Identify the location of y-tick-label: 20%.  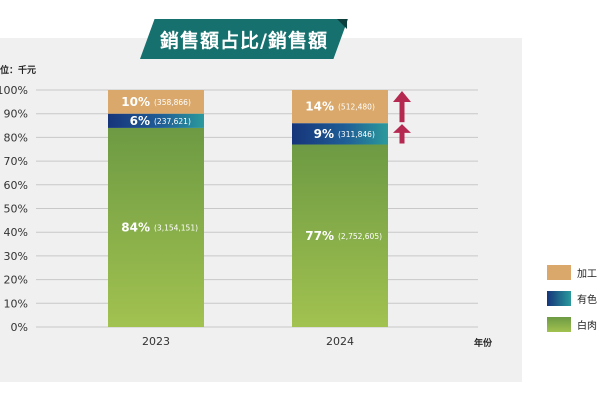
(16, 280).